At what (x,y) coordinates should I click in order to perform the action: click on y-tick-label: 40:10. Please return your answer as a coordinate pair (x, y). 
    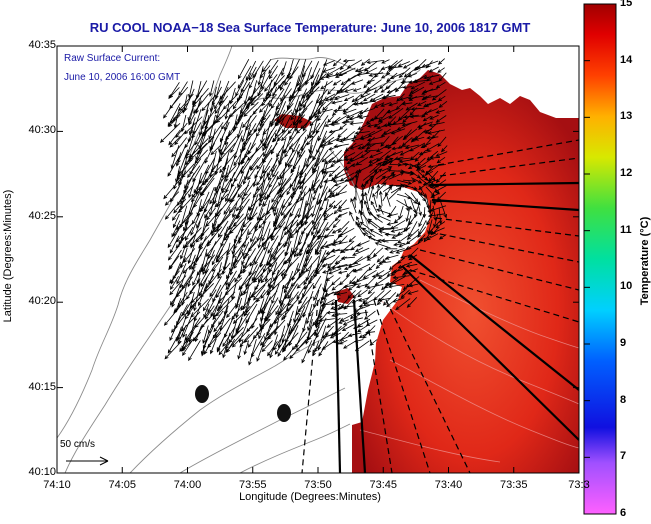
    Looking at the image, I should click on (42, 472).